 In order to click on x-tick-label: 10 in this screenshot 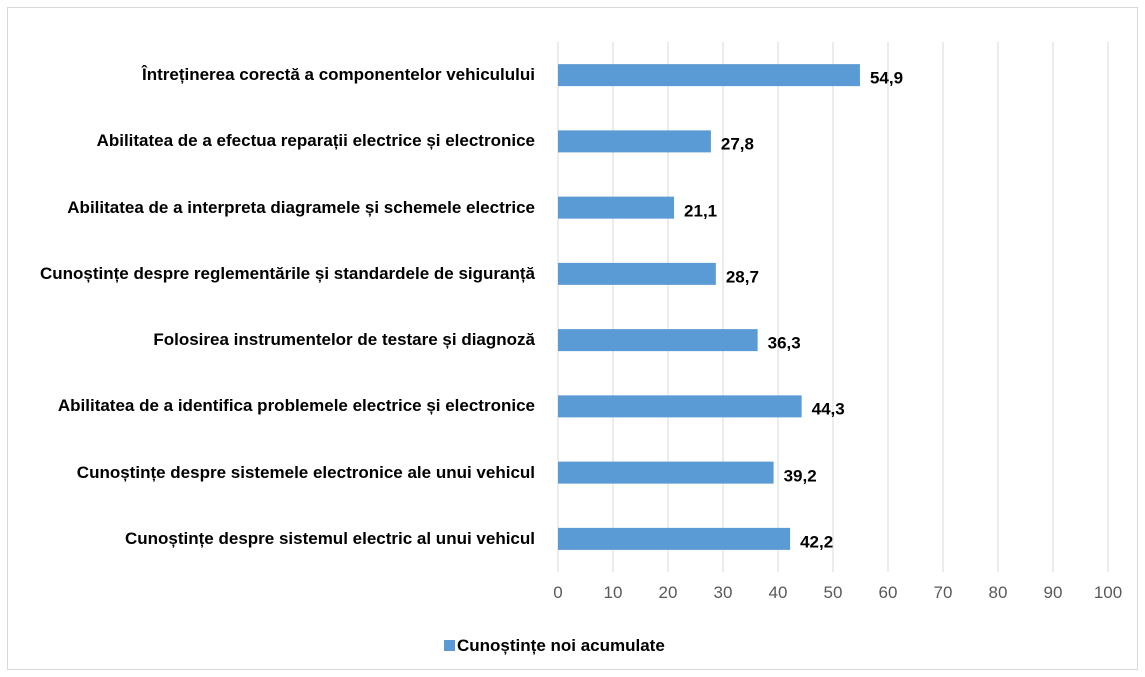, I will do `click(613, 592)`.